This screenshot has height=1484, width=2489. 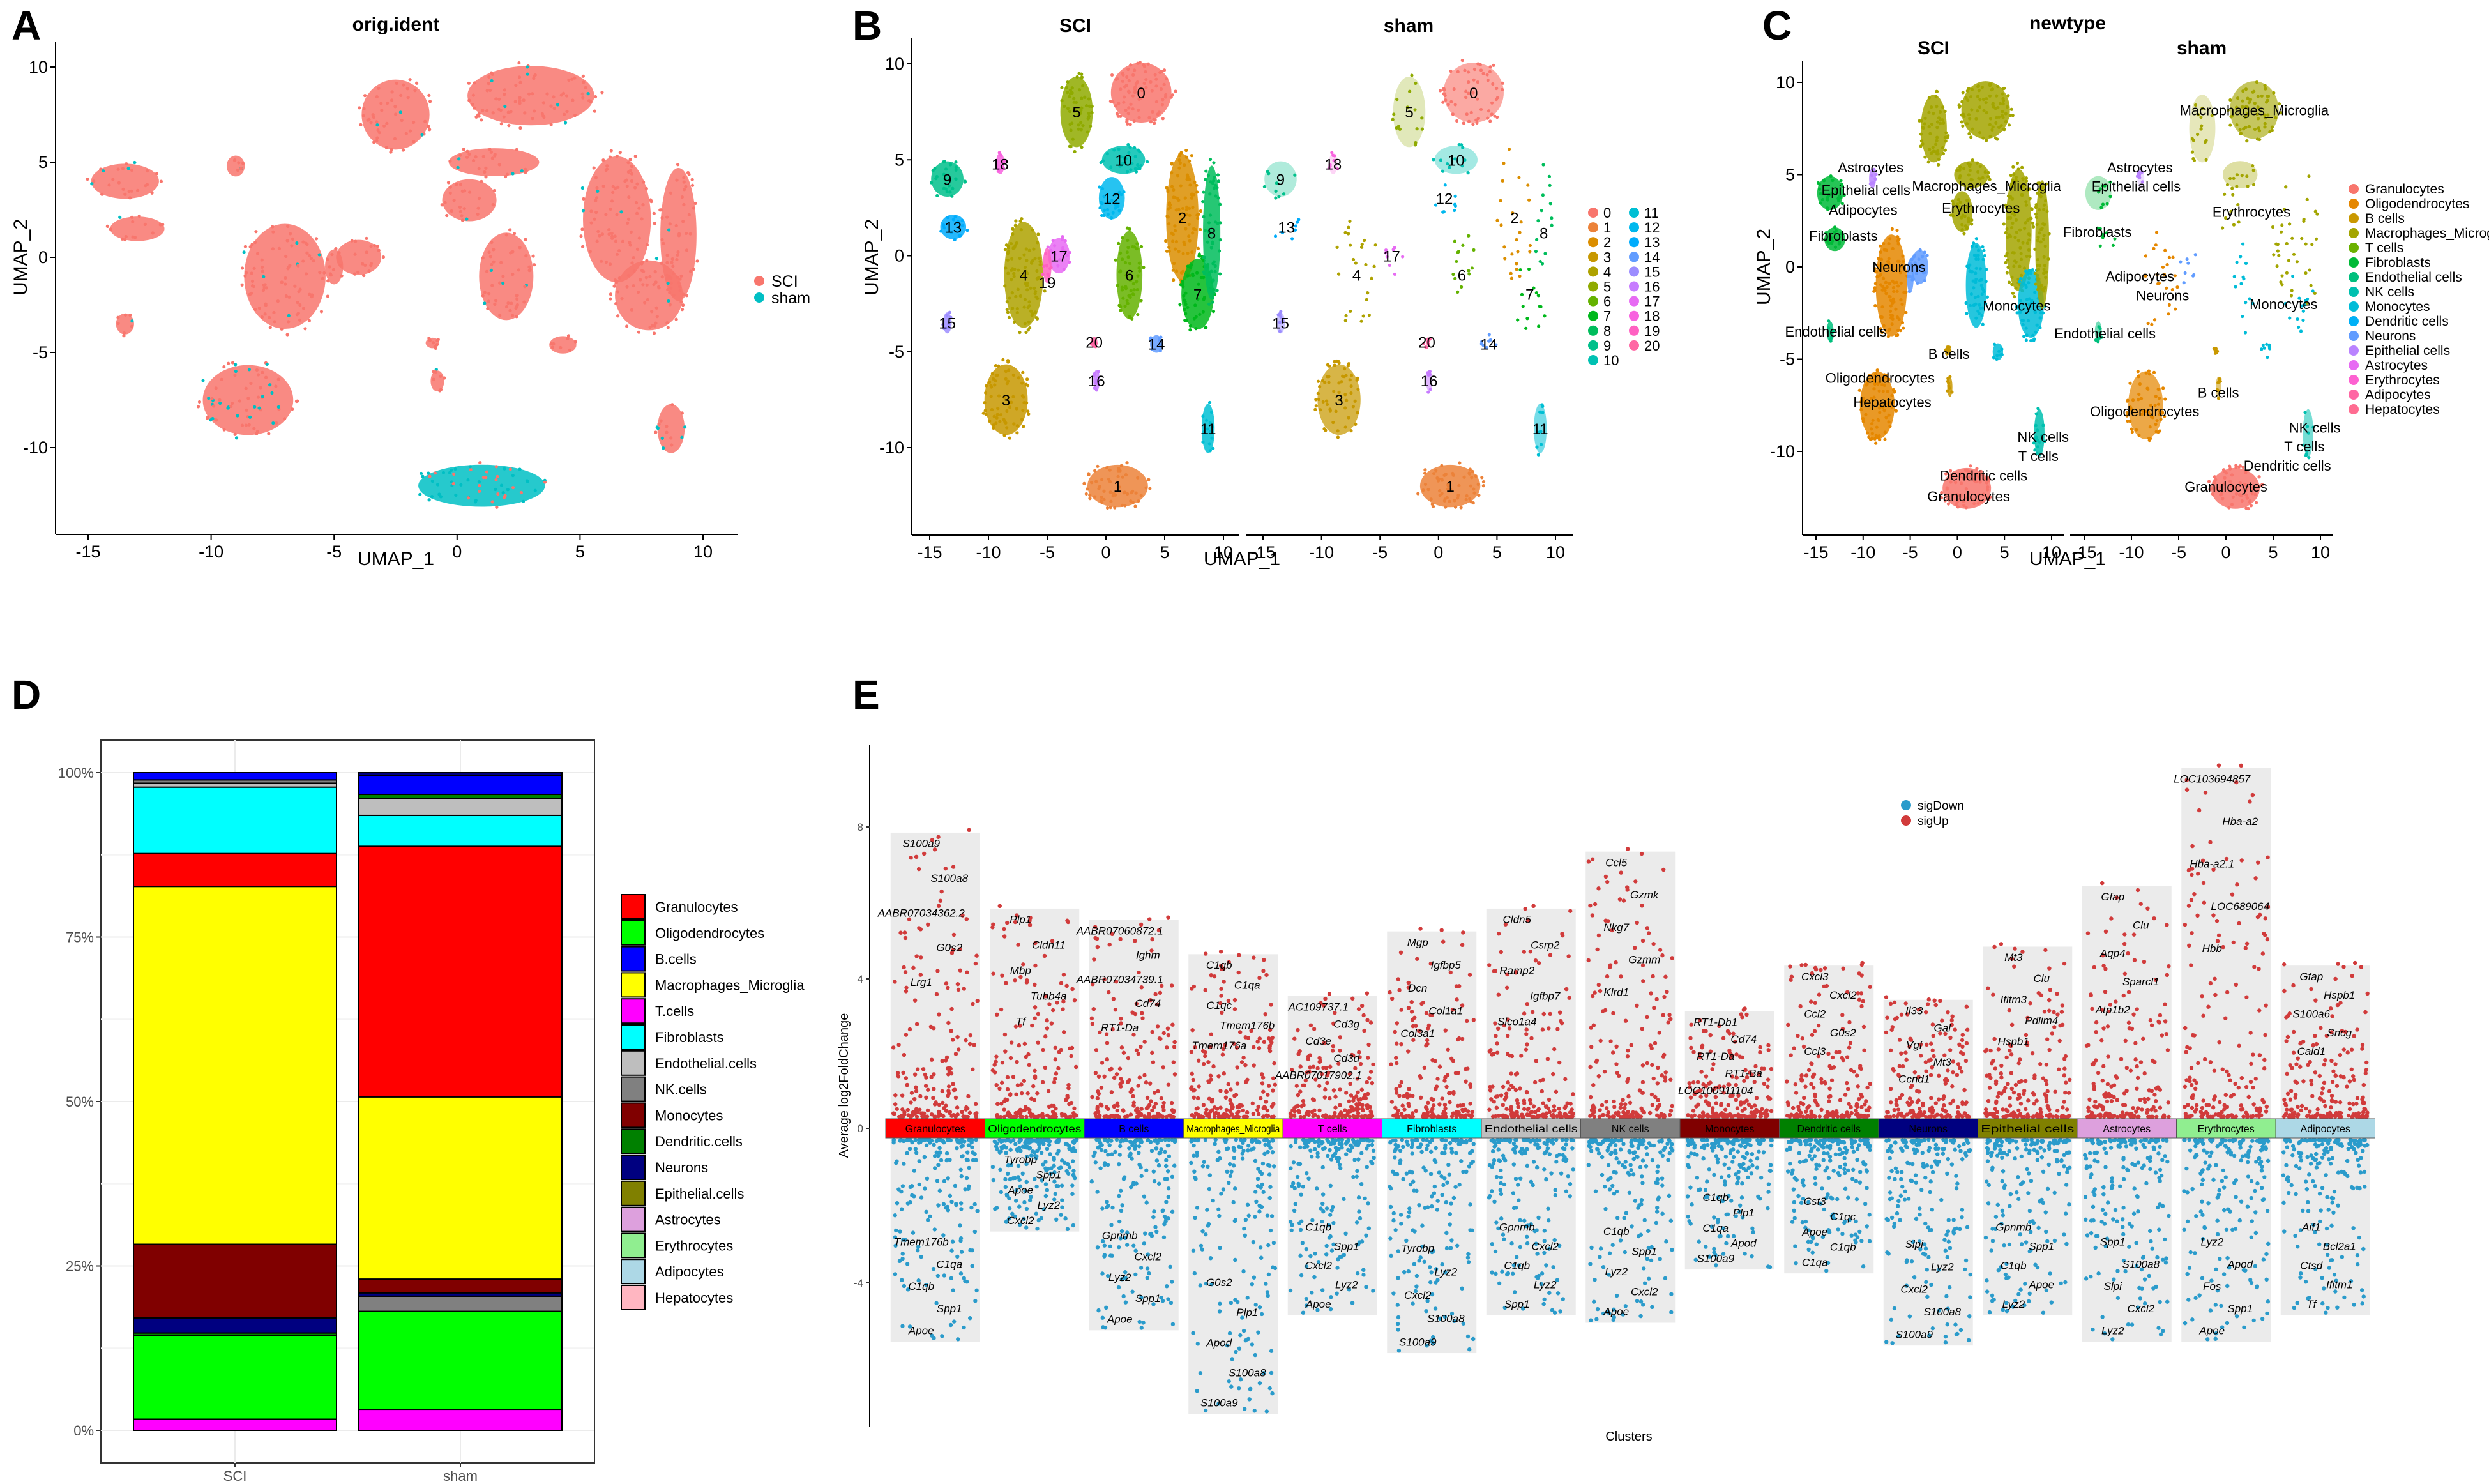 I want to click on cluster-label: 16, so click(x=1096, y=381).